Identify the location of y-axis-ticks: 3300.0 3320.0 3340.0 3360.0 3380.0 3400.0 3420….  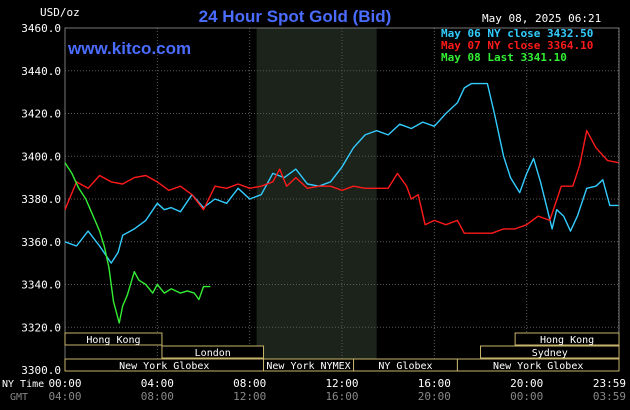
(41, 199).